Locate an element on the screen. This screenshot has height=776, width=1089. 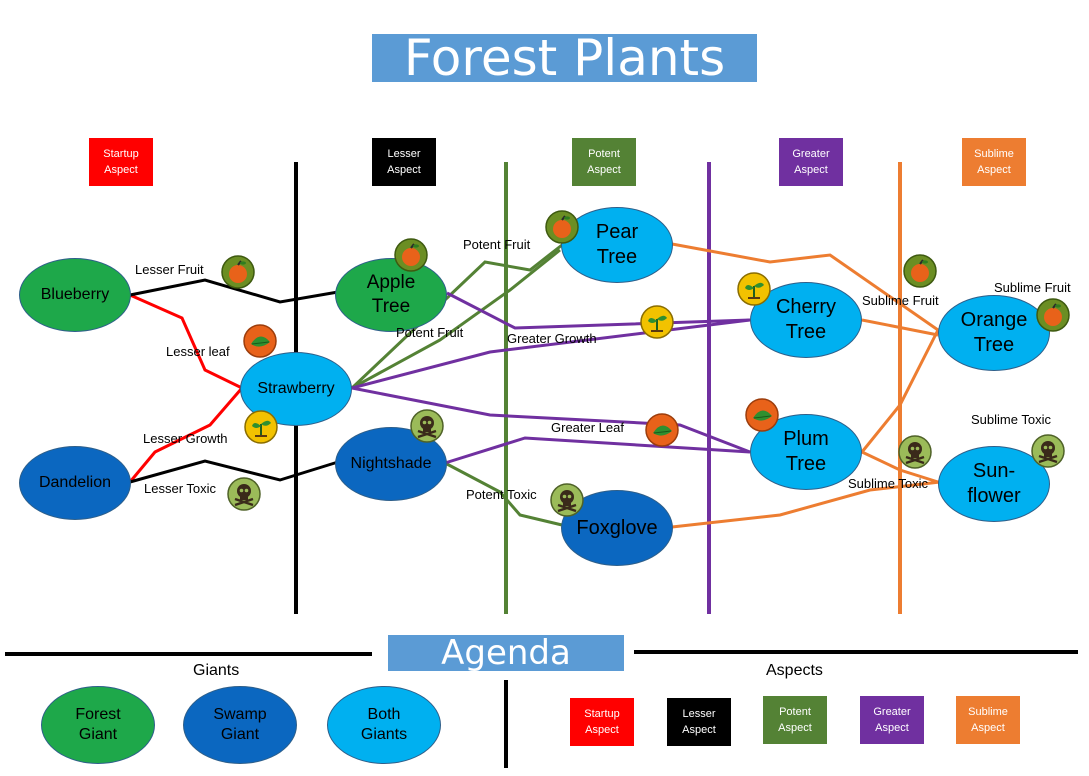
column-startup: Startup Aspect is located at coordinates (121, 162).